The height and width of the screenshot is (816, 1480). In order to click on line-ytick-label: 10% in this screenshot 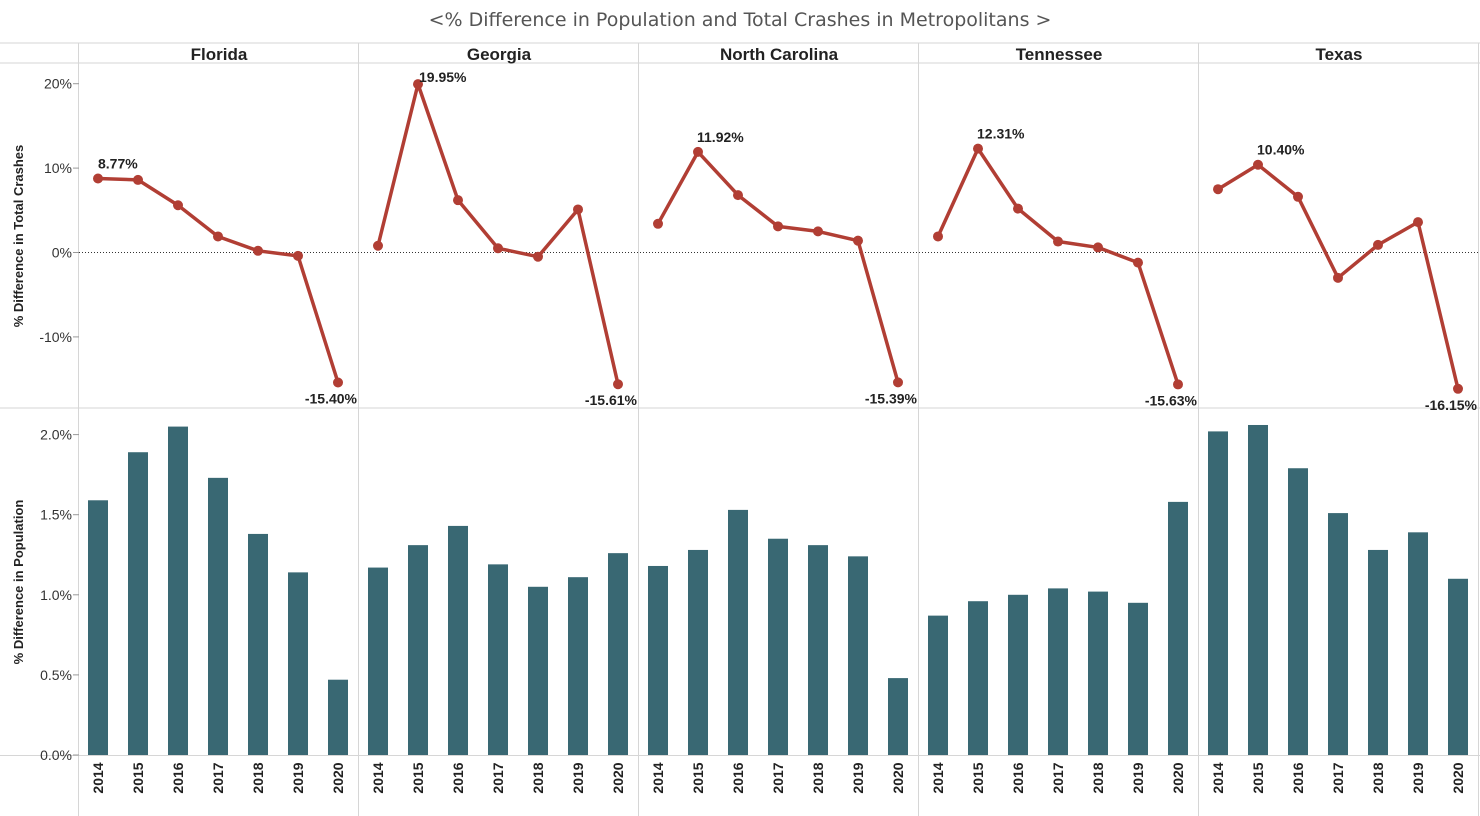, I will do `click(58, 168)`.